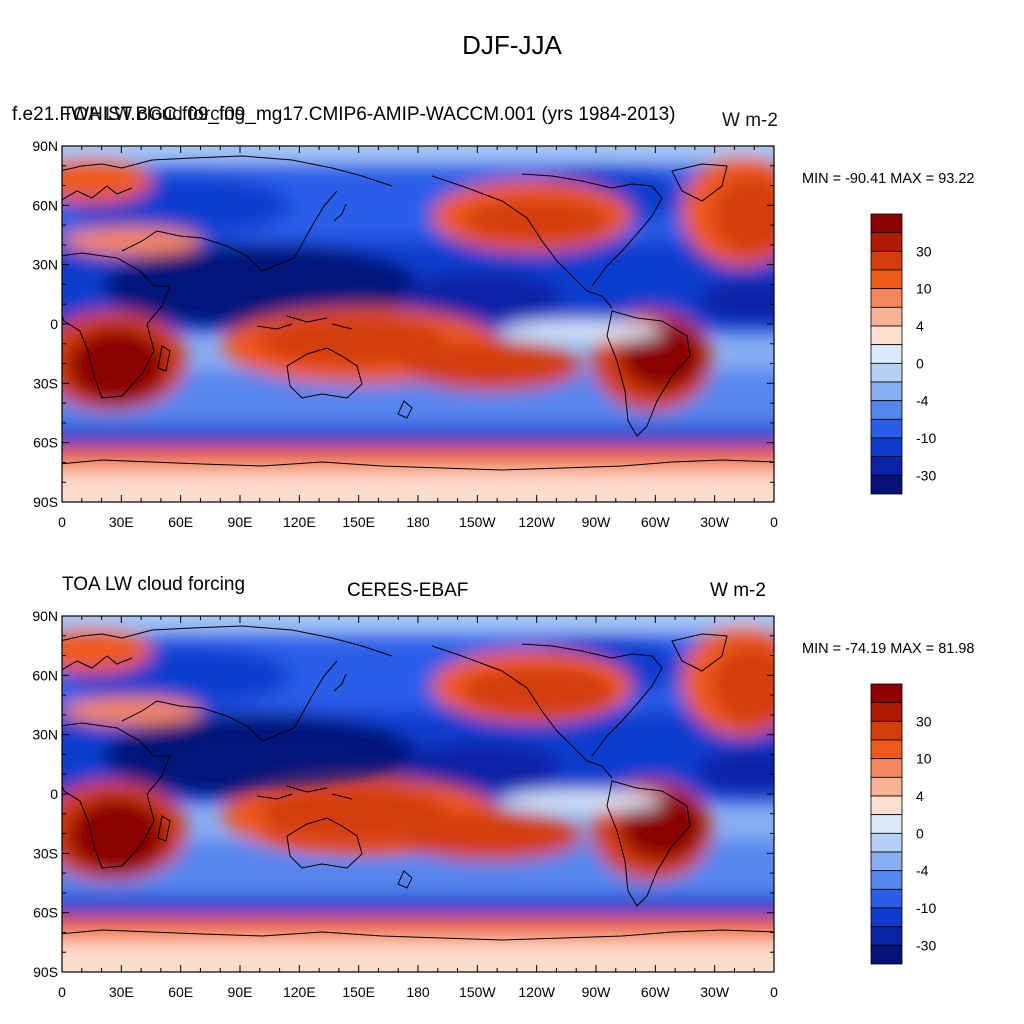  What do you see at coordinates (154, 584) in the screenshot?
I see `panel2-variable-title: TOA LW cloud forcing` at bounding box center [154, 584].